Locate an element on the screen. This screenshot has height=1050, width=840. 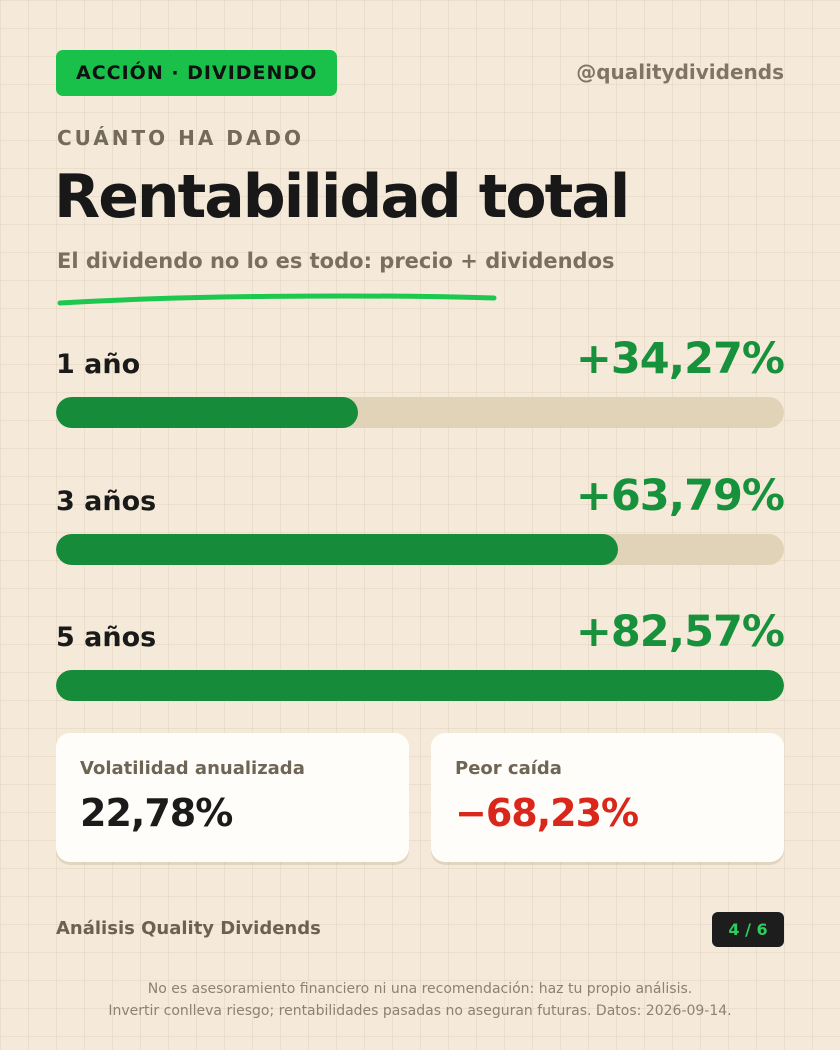
metric-label: Peor caída is located at coordinates (508, 768).